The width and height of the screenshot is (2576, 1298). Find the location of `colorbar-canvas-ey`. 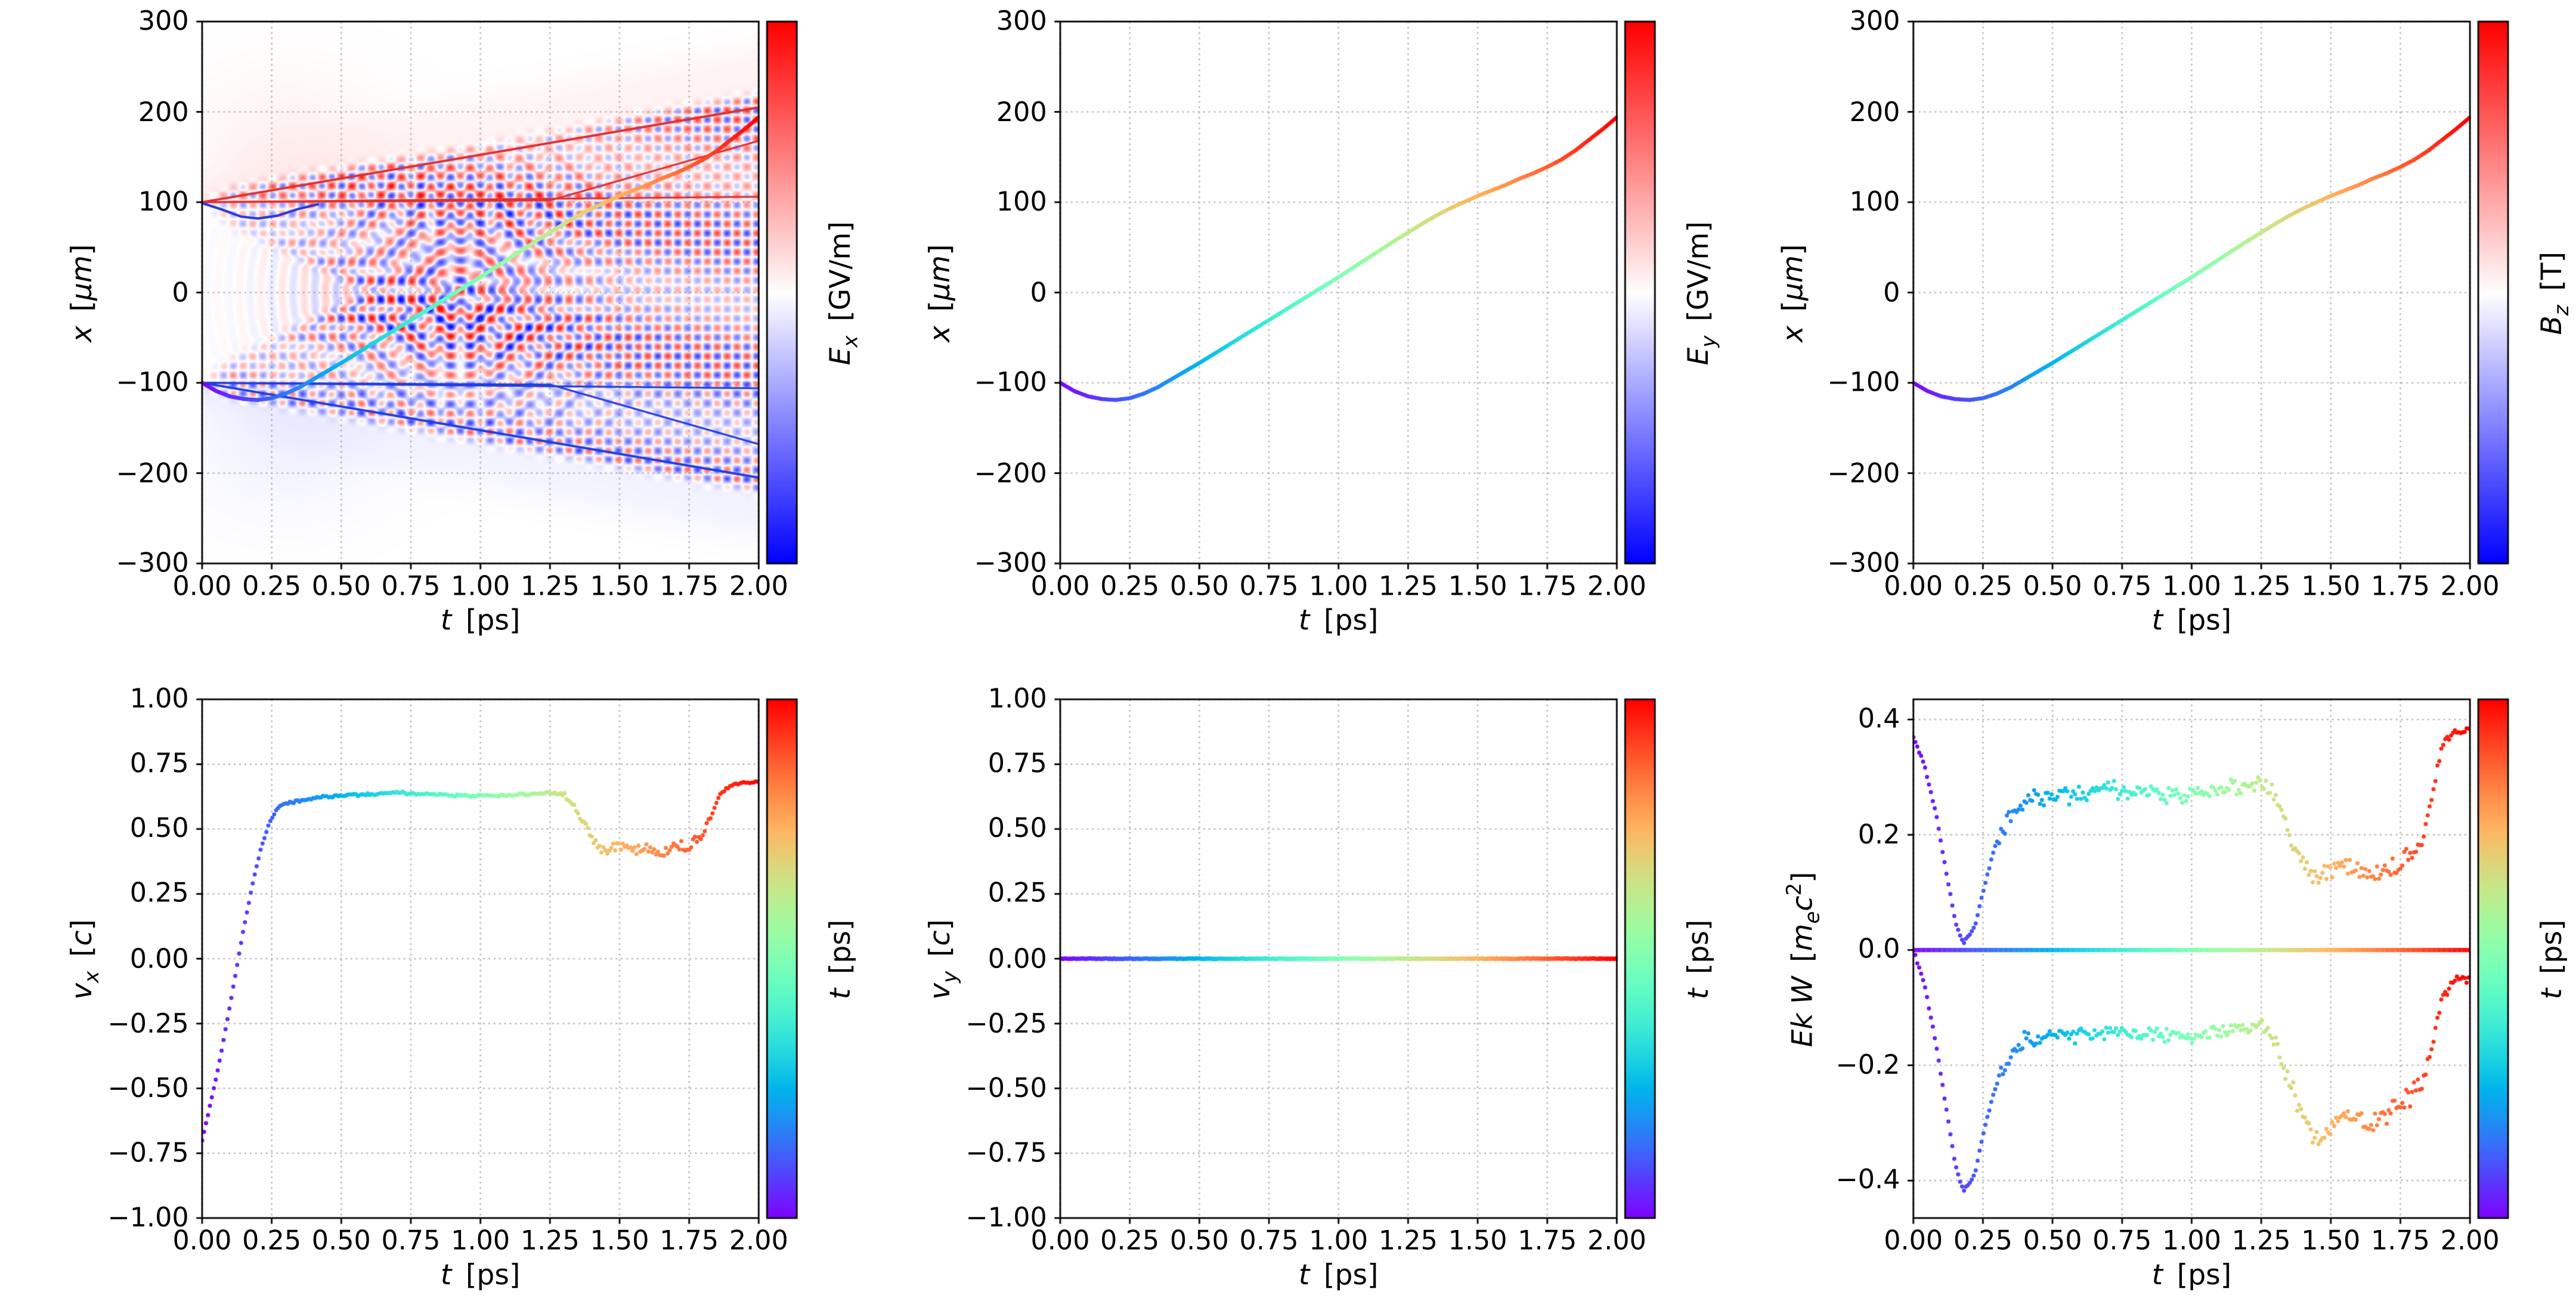

colorbar-canvas-ey is located at coordinates (1640, 292).